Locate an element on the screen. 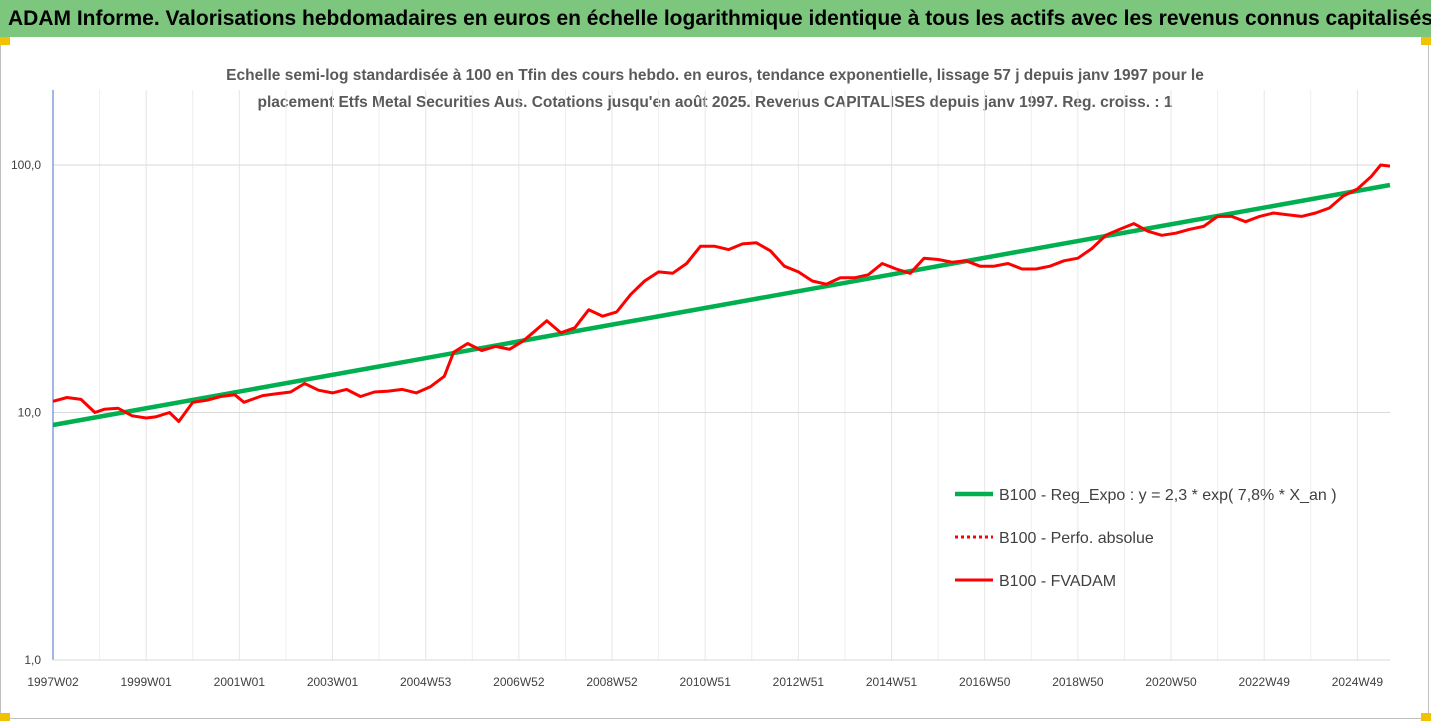  x-tick-label: 2003W01 is located at coordinates (333, 682).